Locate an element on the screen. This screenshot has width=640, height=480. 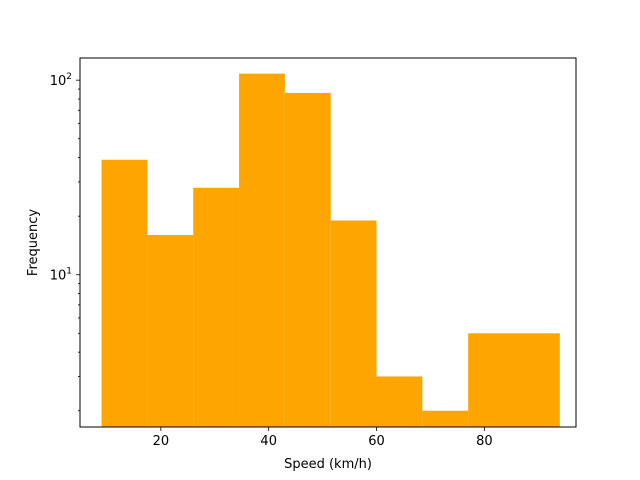
x-tick-label: 40 is located at coordinates (268, 441).